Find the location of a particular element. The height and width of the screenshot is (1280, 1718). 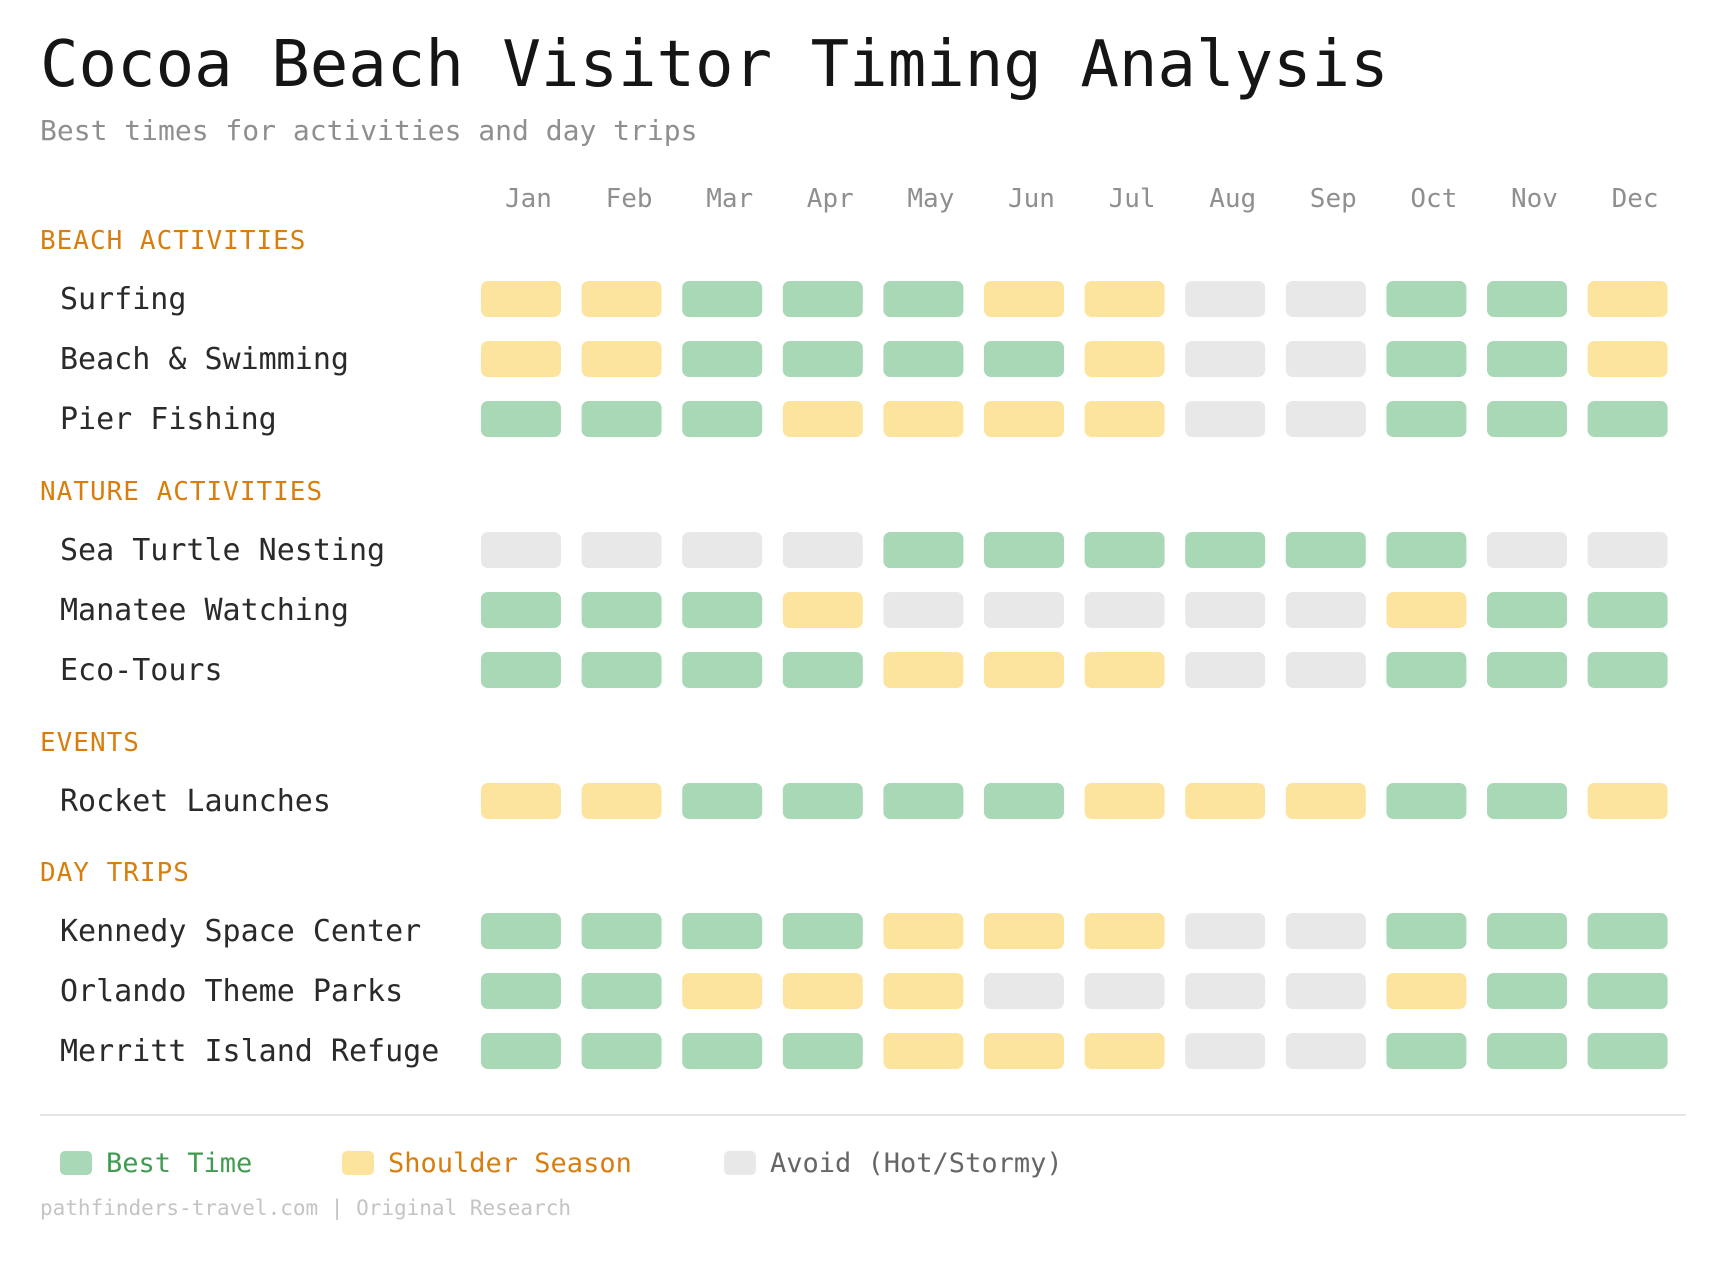

legend-label-avoid: Avoid (Hot/Stormy) is located at coordinates (916, 1163).